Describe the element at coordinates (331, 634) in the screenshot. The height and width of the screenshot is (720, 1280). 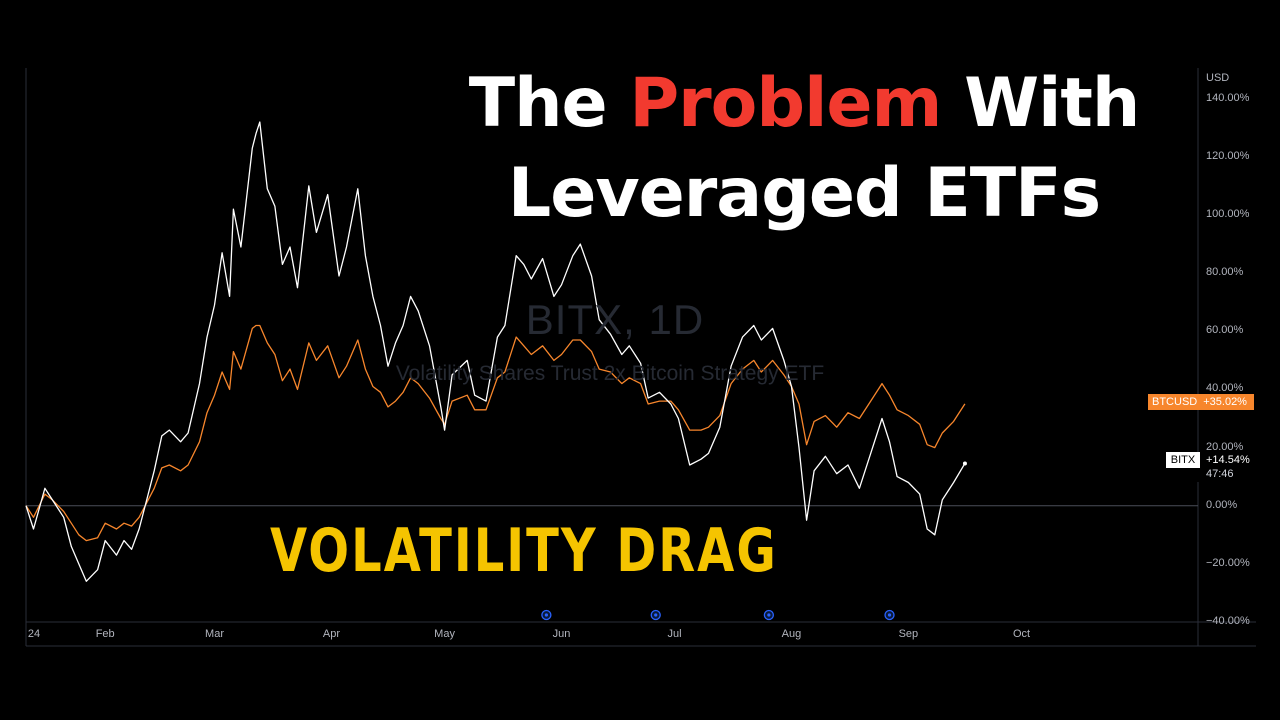
I see `time-axis-tick: Apr` at that location.